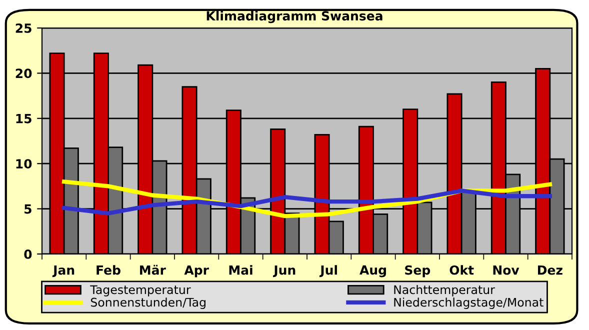 The height and width of the screenshot is (330, 589). Describe the element at coordinates (140, 290) in the screenshot. I see `legend-label: Tagestemperatur` at that location.